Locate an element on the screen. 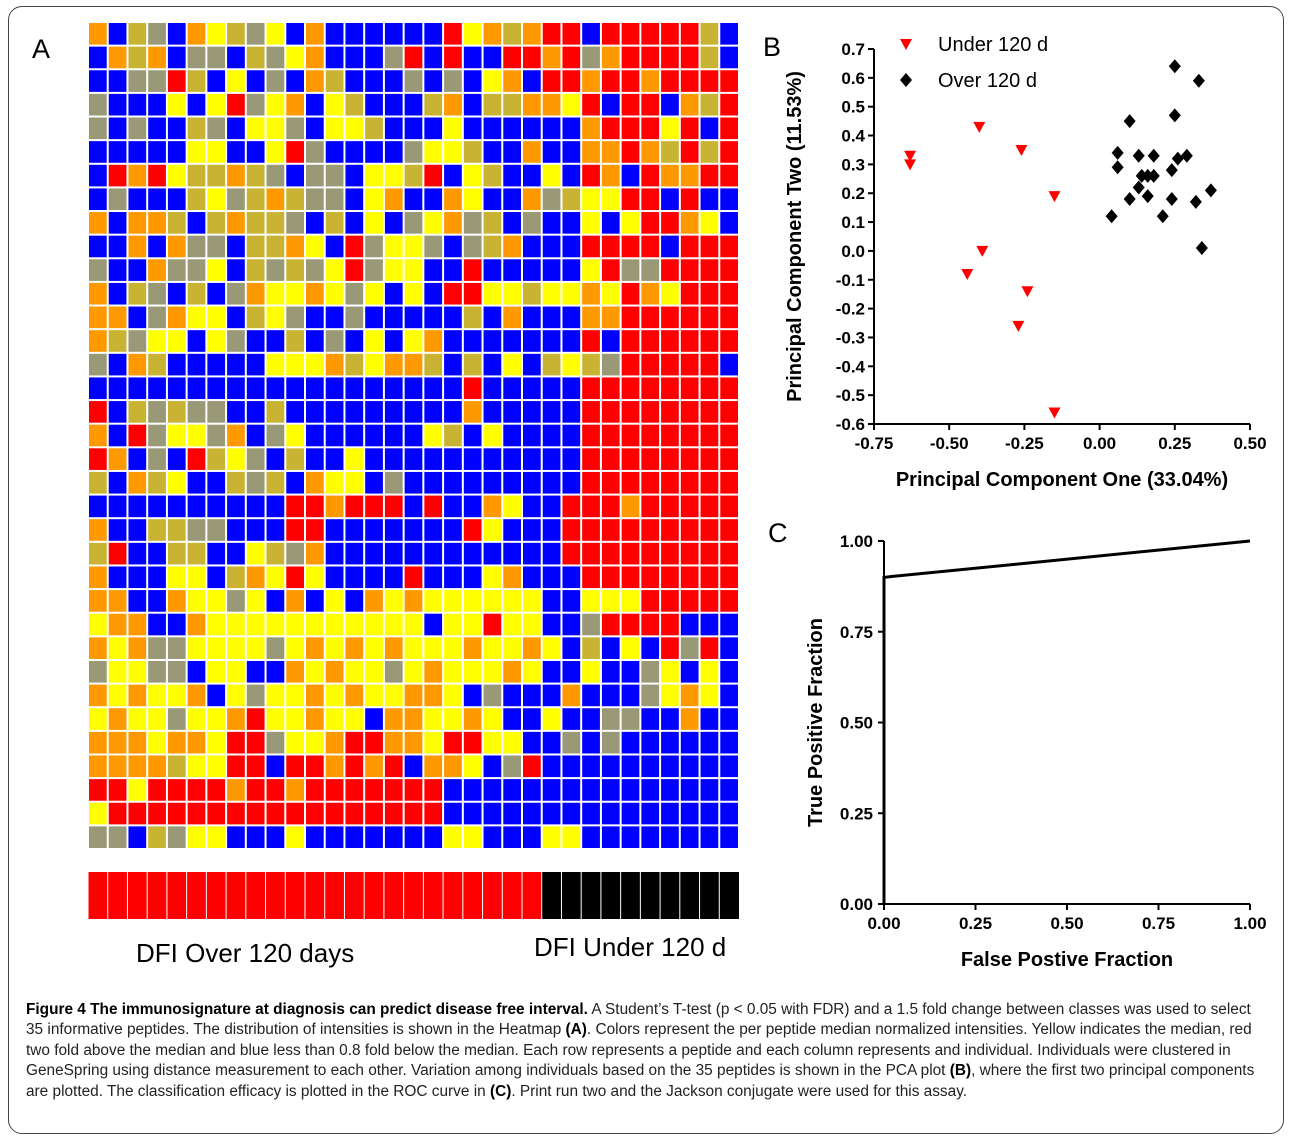 This screenshot has height=1146, width=1293. roc-x-tick-label: 1.00 is located at coordinates (1249, 923).